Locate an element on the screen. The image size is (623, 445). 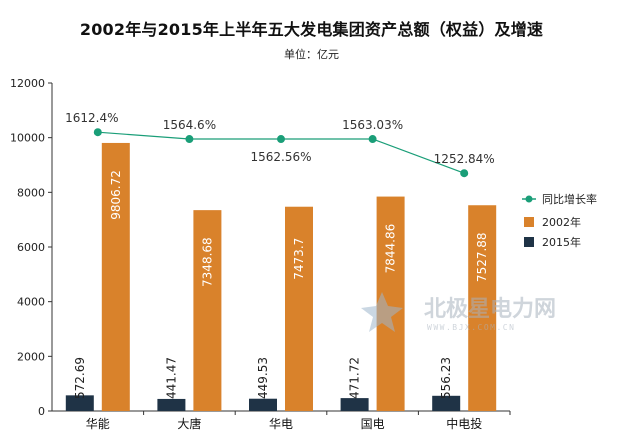
x-tick-label: 华电 is located at coordinates (281, 424).